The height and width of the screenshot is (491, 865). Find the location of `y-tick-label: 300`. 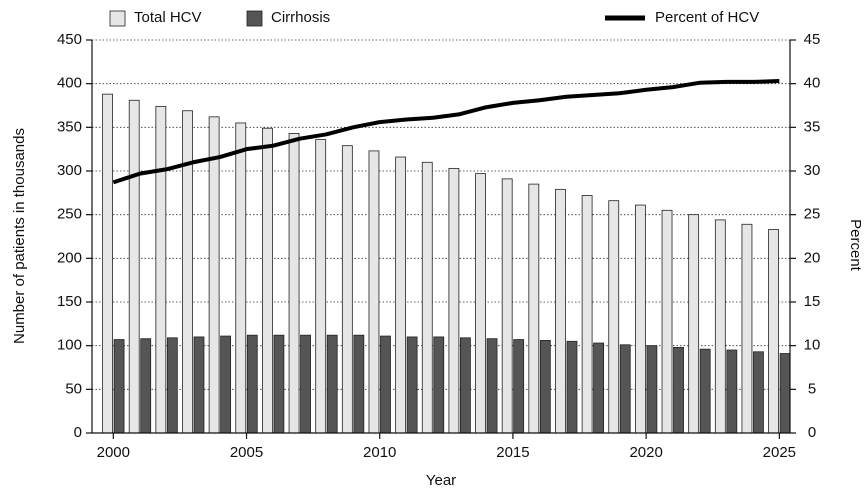

y-tick-label: 300 is located at coordinates (69, 170).